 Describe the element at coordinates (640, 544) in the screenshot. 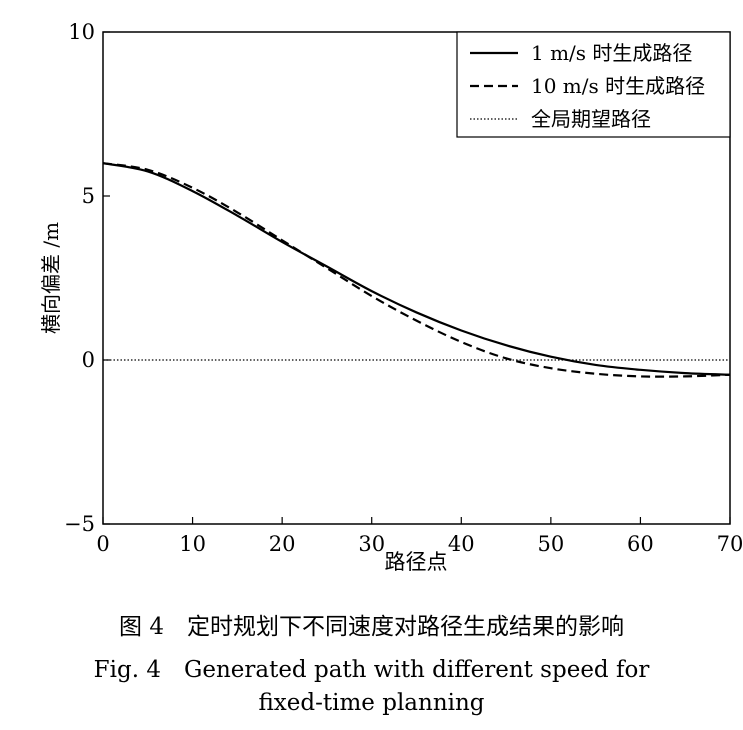

I see `x-tick-label: 60` at that location.